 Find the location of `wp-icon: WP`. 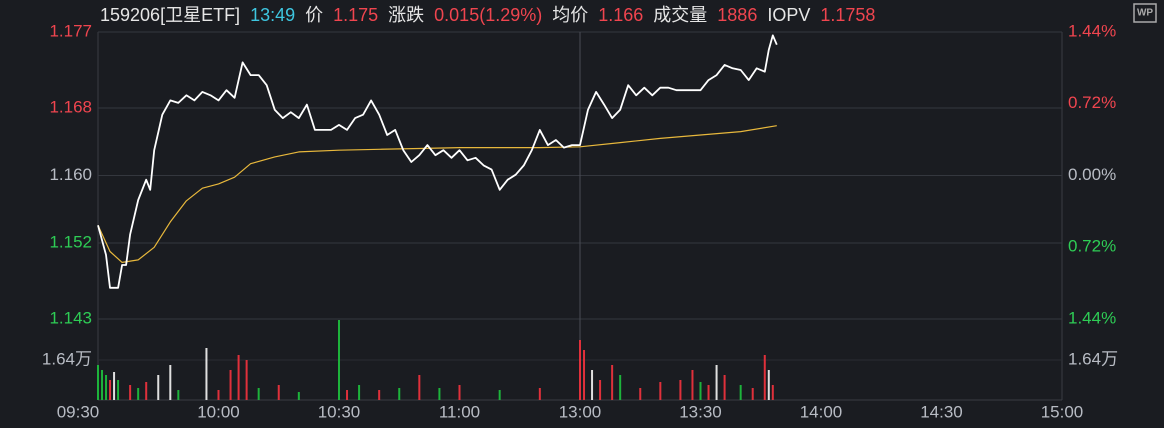

wp-icon: WP is located at coordinates (1145, 13).